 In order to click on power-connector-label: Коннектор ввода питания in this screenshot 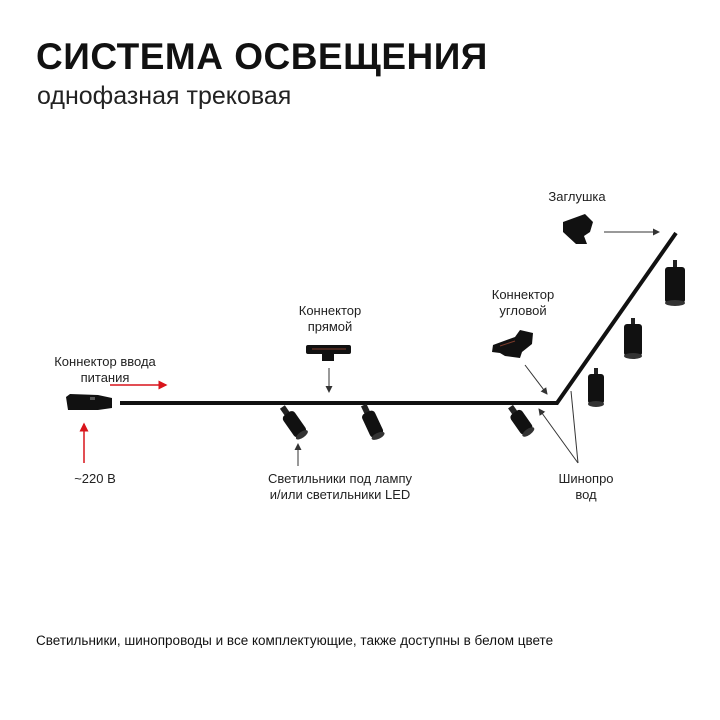, I will do `click(105, 370)`.